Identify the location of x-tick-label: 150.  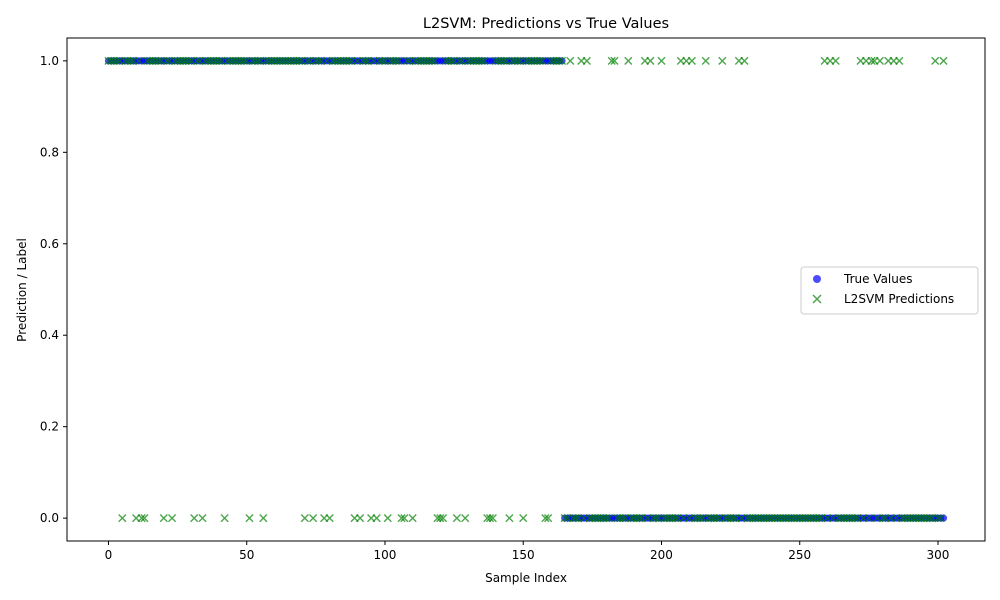
(523, 555).